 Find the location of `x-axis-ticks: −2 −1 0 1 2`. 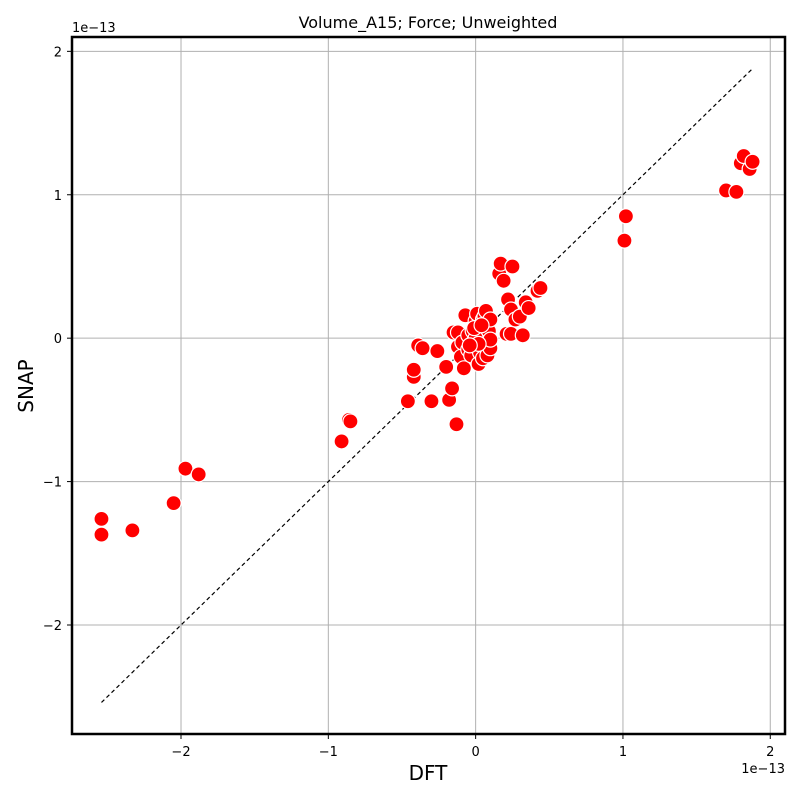

x-axis-ticks: −2 −1 0 1 2 is located at coordinates (472, 747).